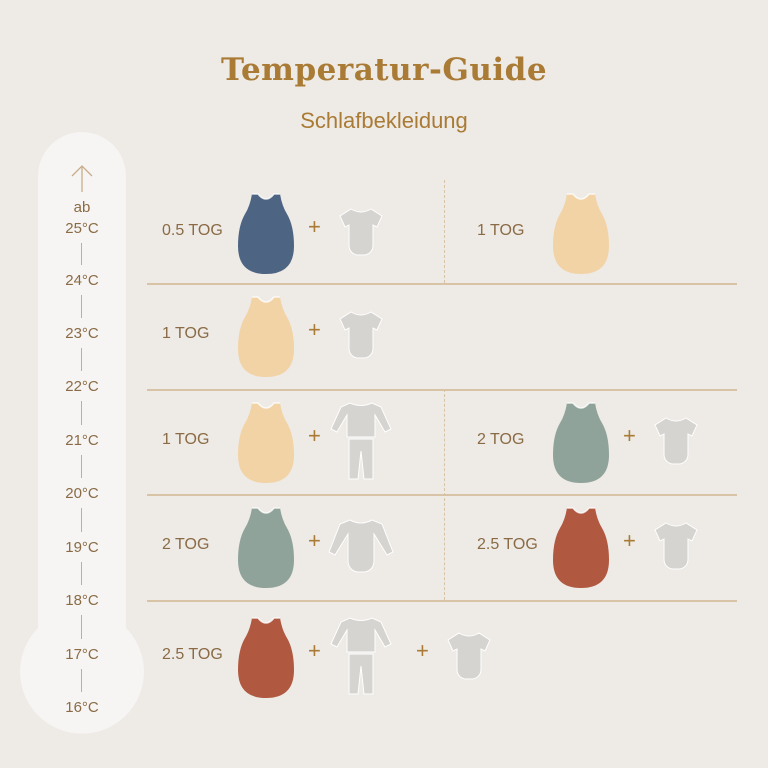  I want to click on temperature-label: 17°C, so click(82, 654).